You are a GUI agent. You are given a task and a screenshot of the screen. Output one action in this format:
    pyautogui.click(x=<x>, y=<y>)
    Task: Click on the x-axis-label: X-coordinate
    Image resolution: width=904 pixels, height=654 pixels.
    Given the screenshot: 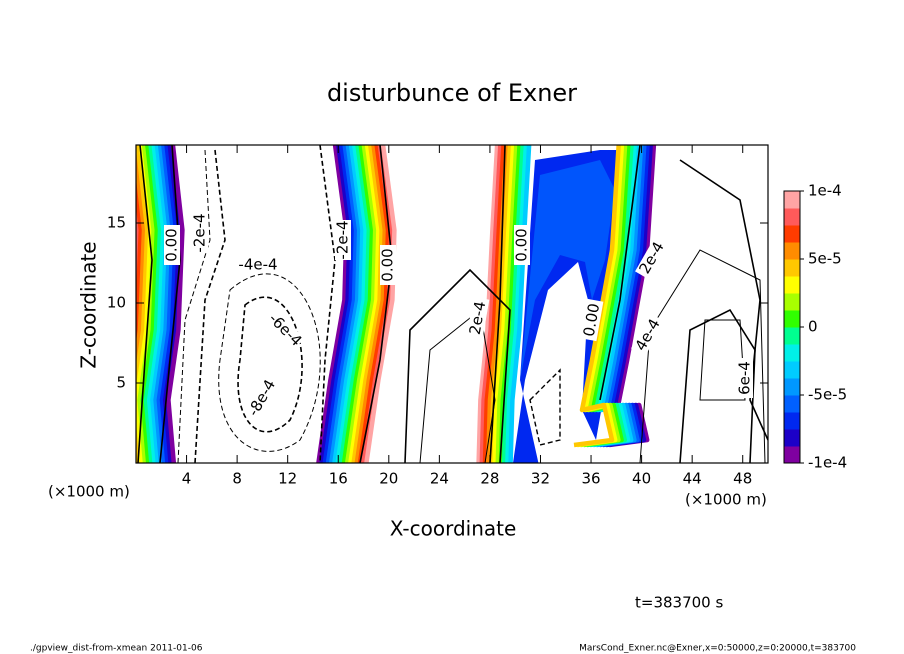 What is the action you would take?
    pyautogui.click(x=453, y=529)
    